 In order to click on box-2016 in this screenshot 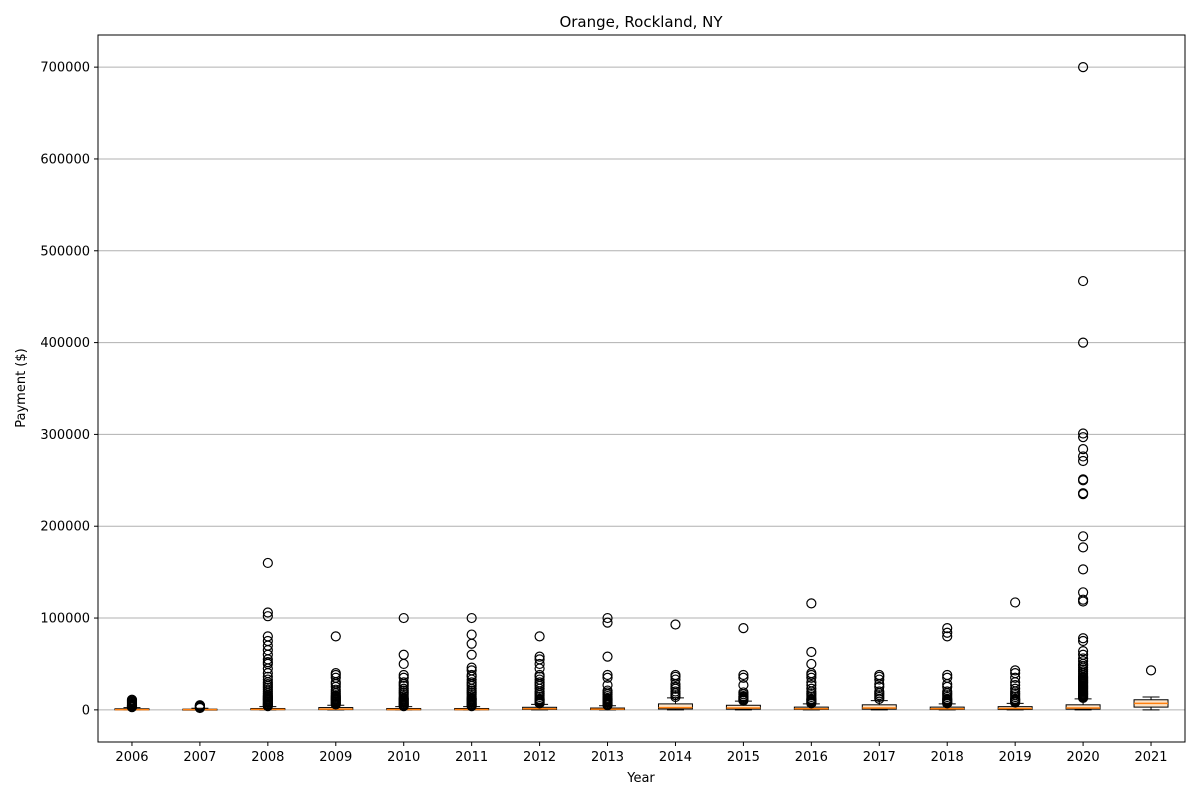, I will do `click(811, 654)`.